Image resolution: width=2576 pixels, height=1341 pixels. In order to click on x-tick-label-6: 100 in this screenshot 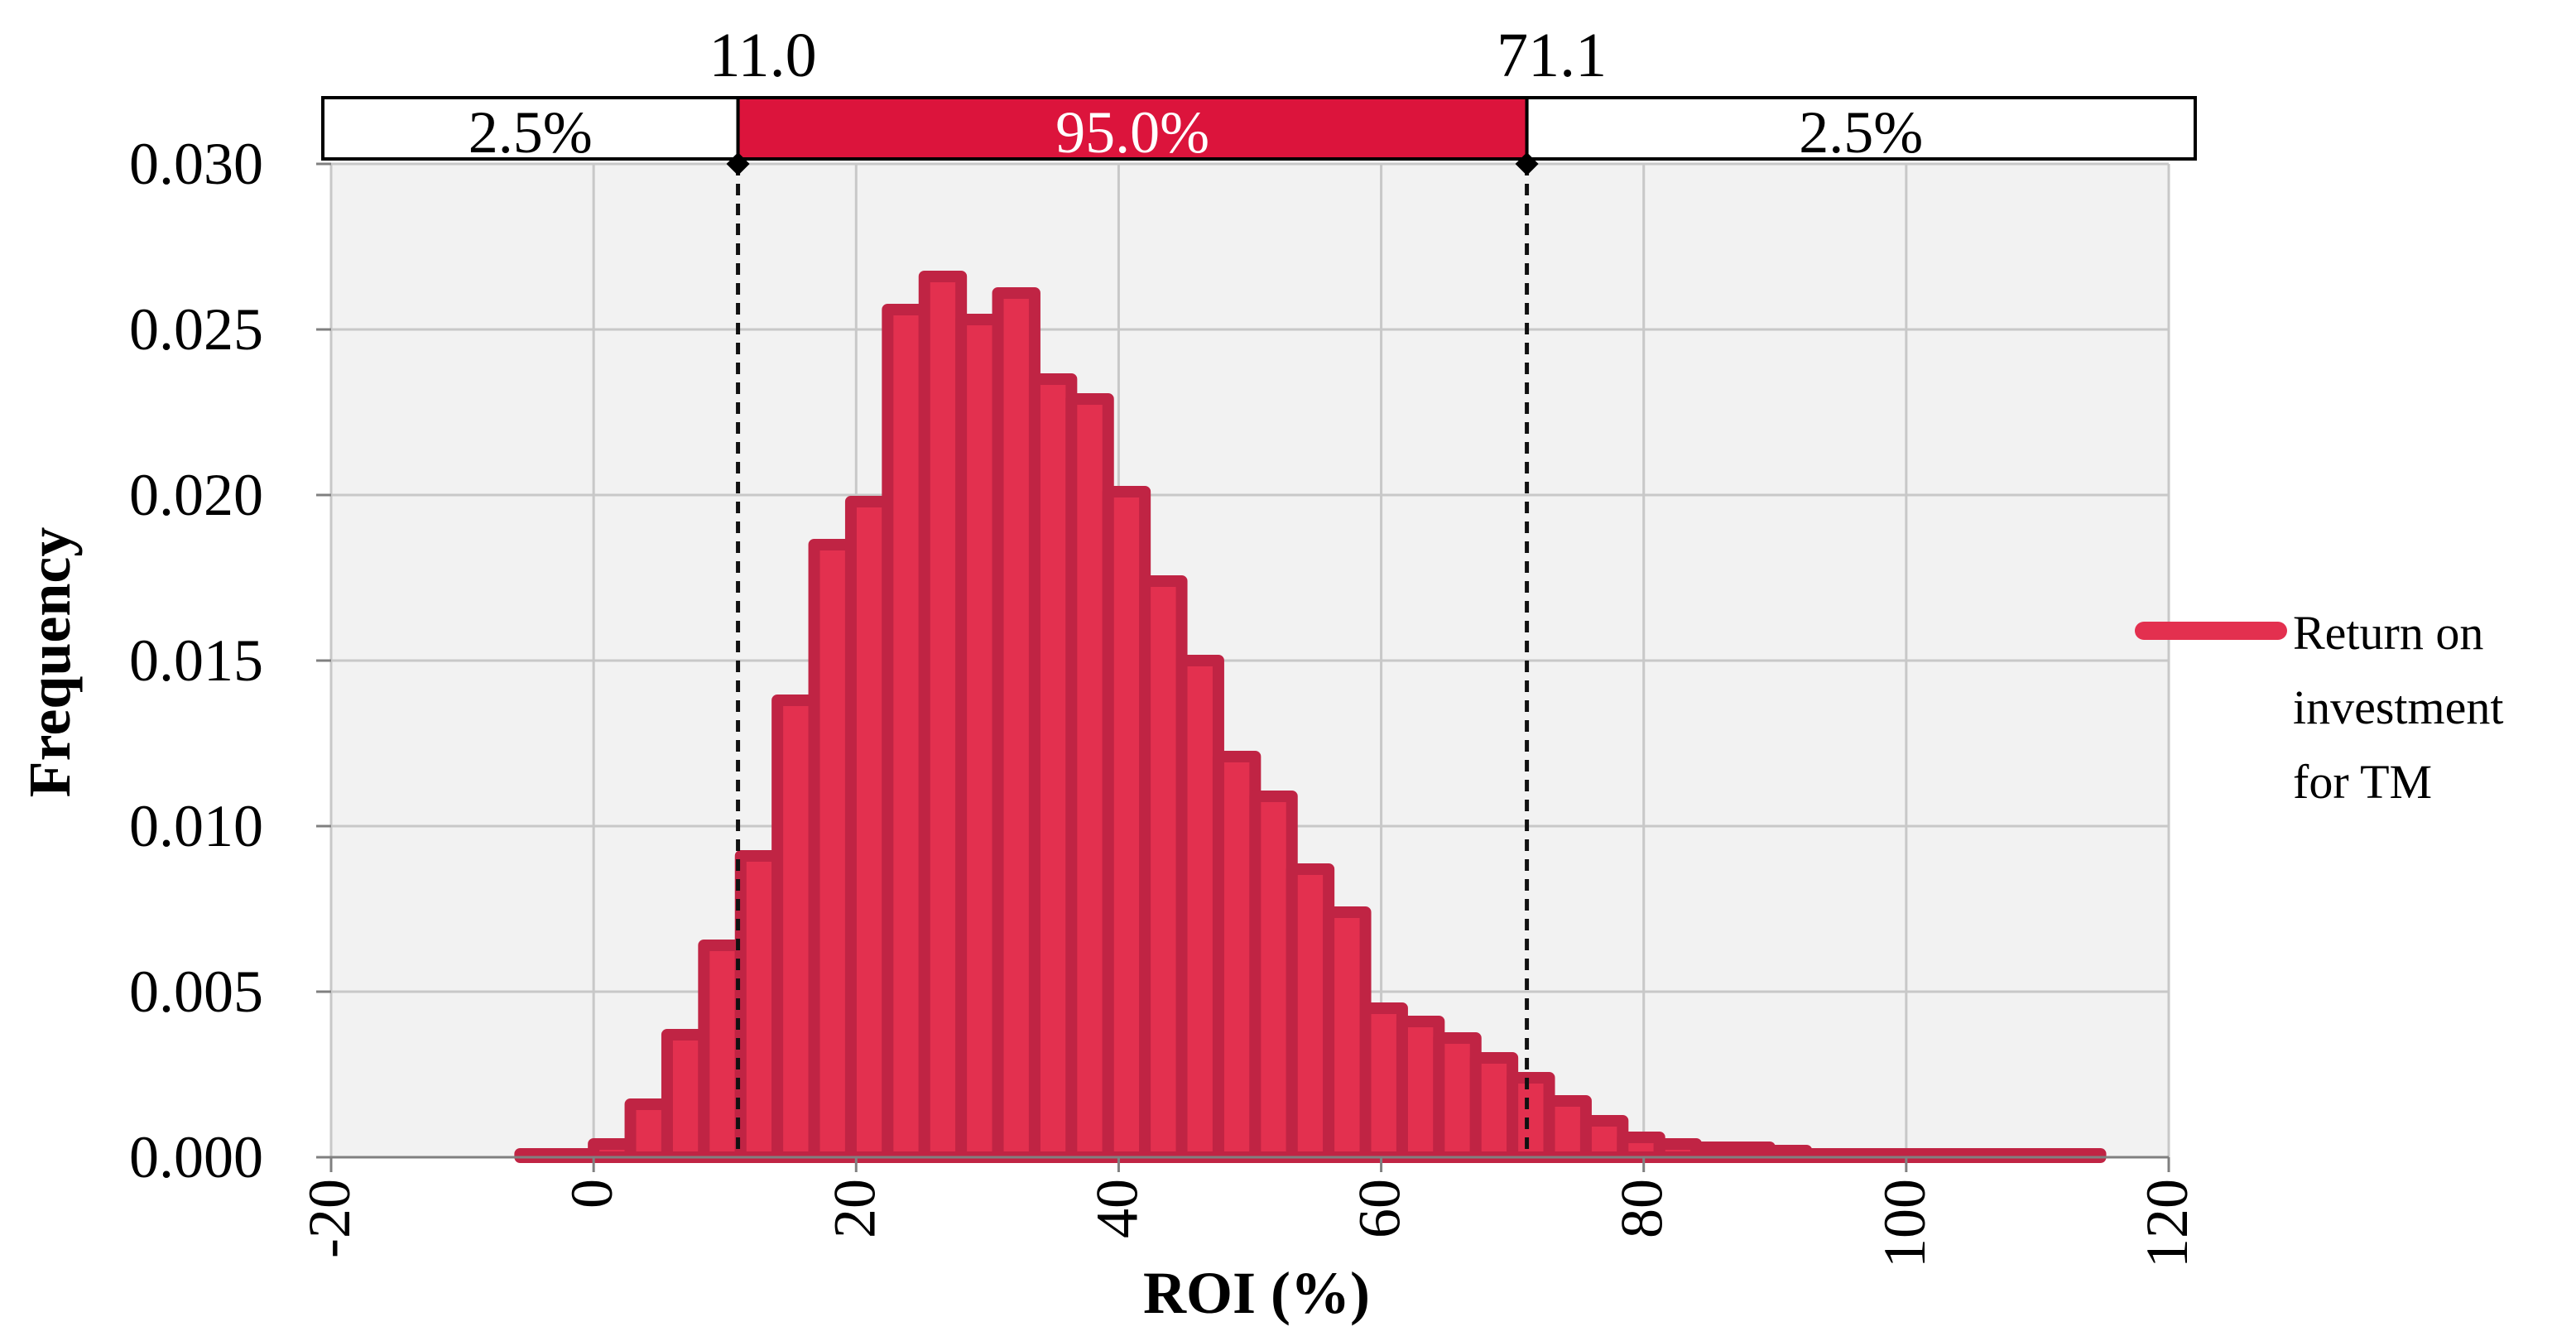, I will do `click(1905, 1223)`.